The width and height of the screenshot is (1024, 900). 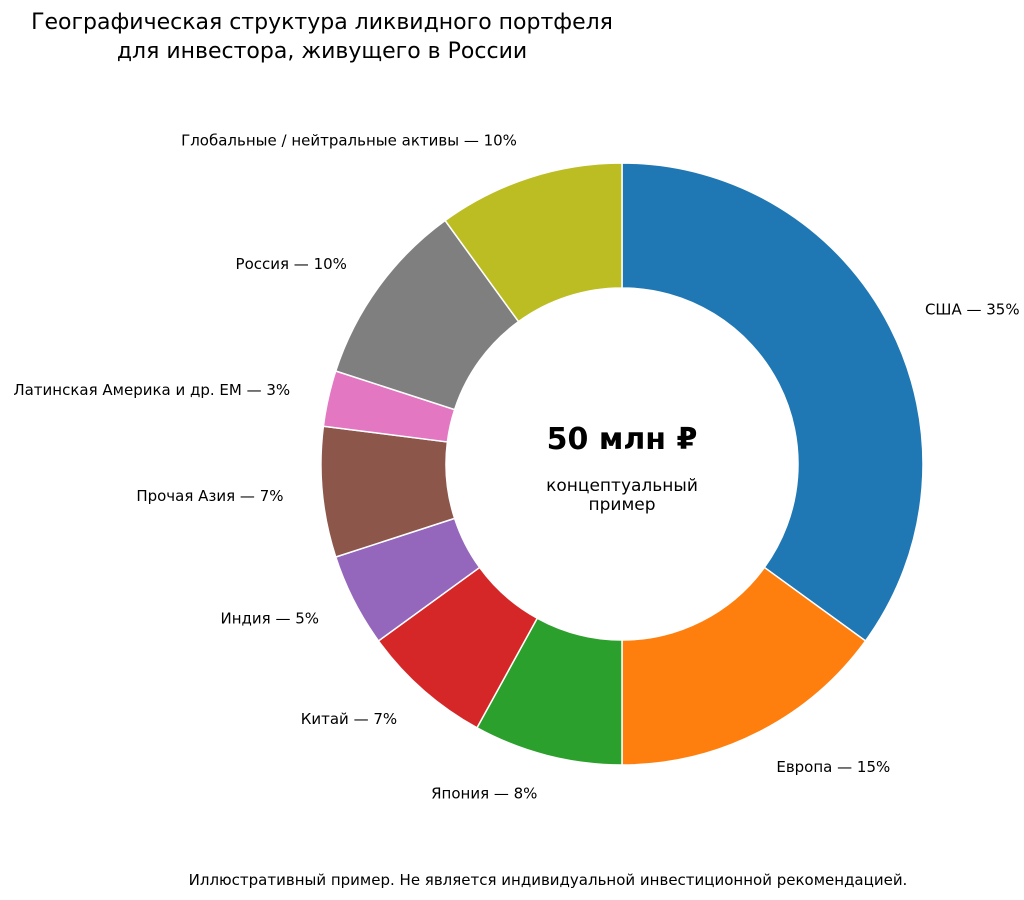 What do you see at coordinates (484, 793) in the screenshot?
I see `slice-label-2: Япония — 8%` at bounding box center [484, 793].